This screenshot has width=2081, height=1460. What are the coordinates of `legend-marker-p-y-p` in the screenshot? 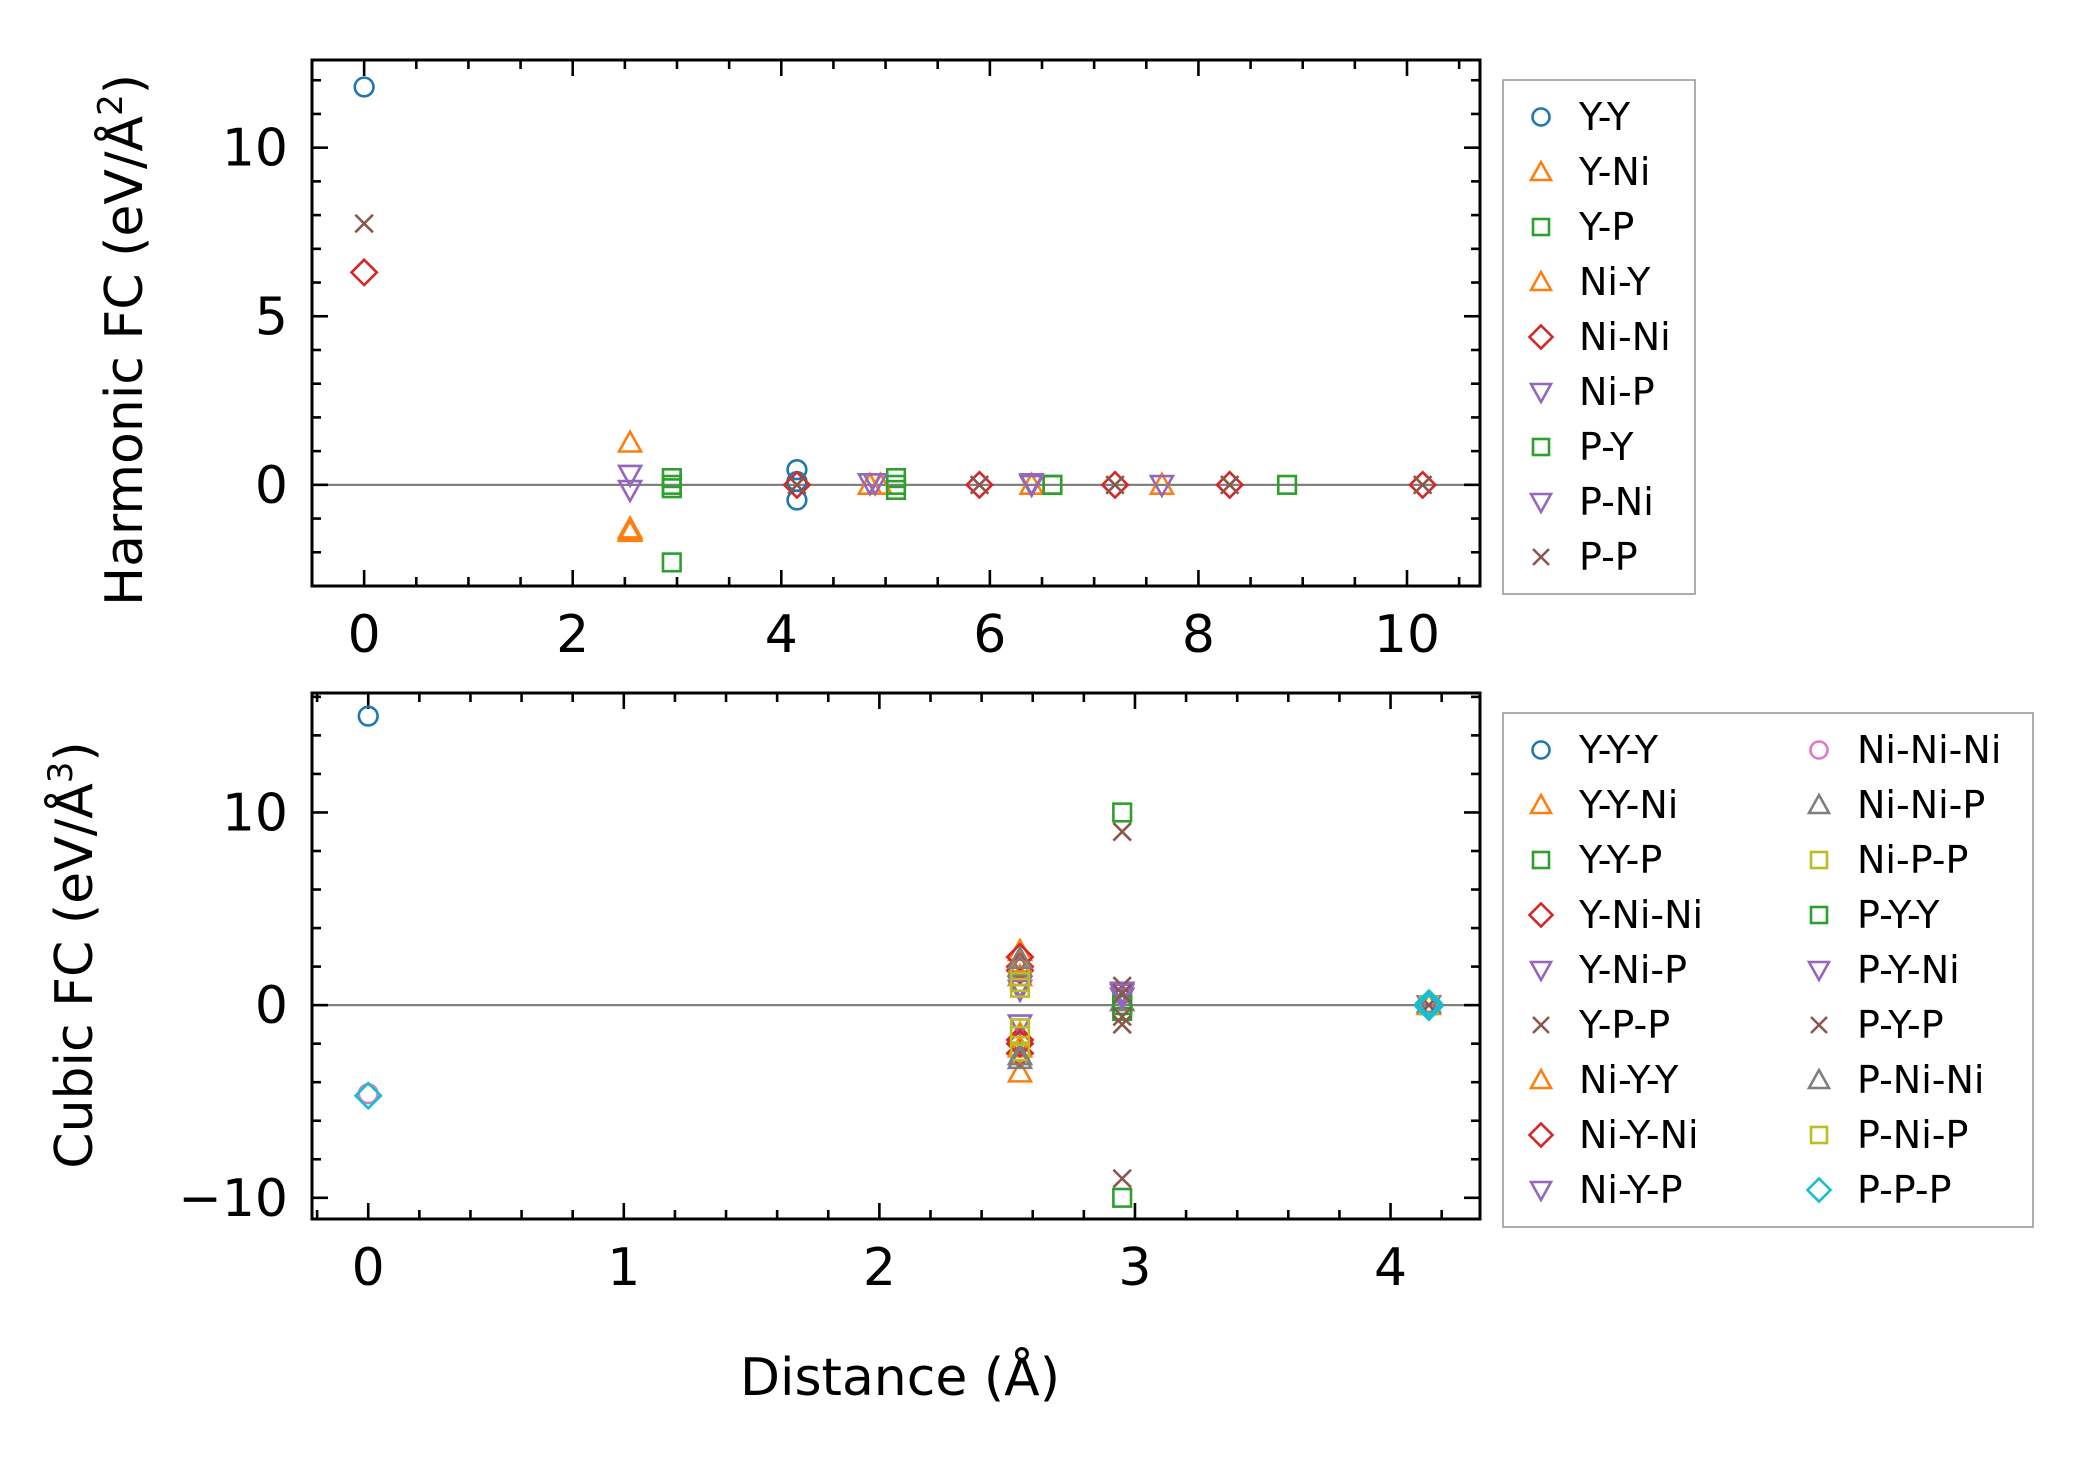 It's located at (1819, 1025).